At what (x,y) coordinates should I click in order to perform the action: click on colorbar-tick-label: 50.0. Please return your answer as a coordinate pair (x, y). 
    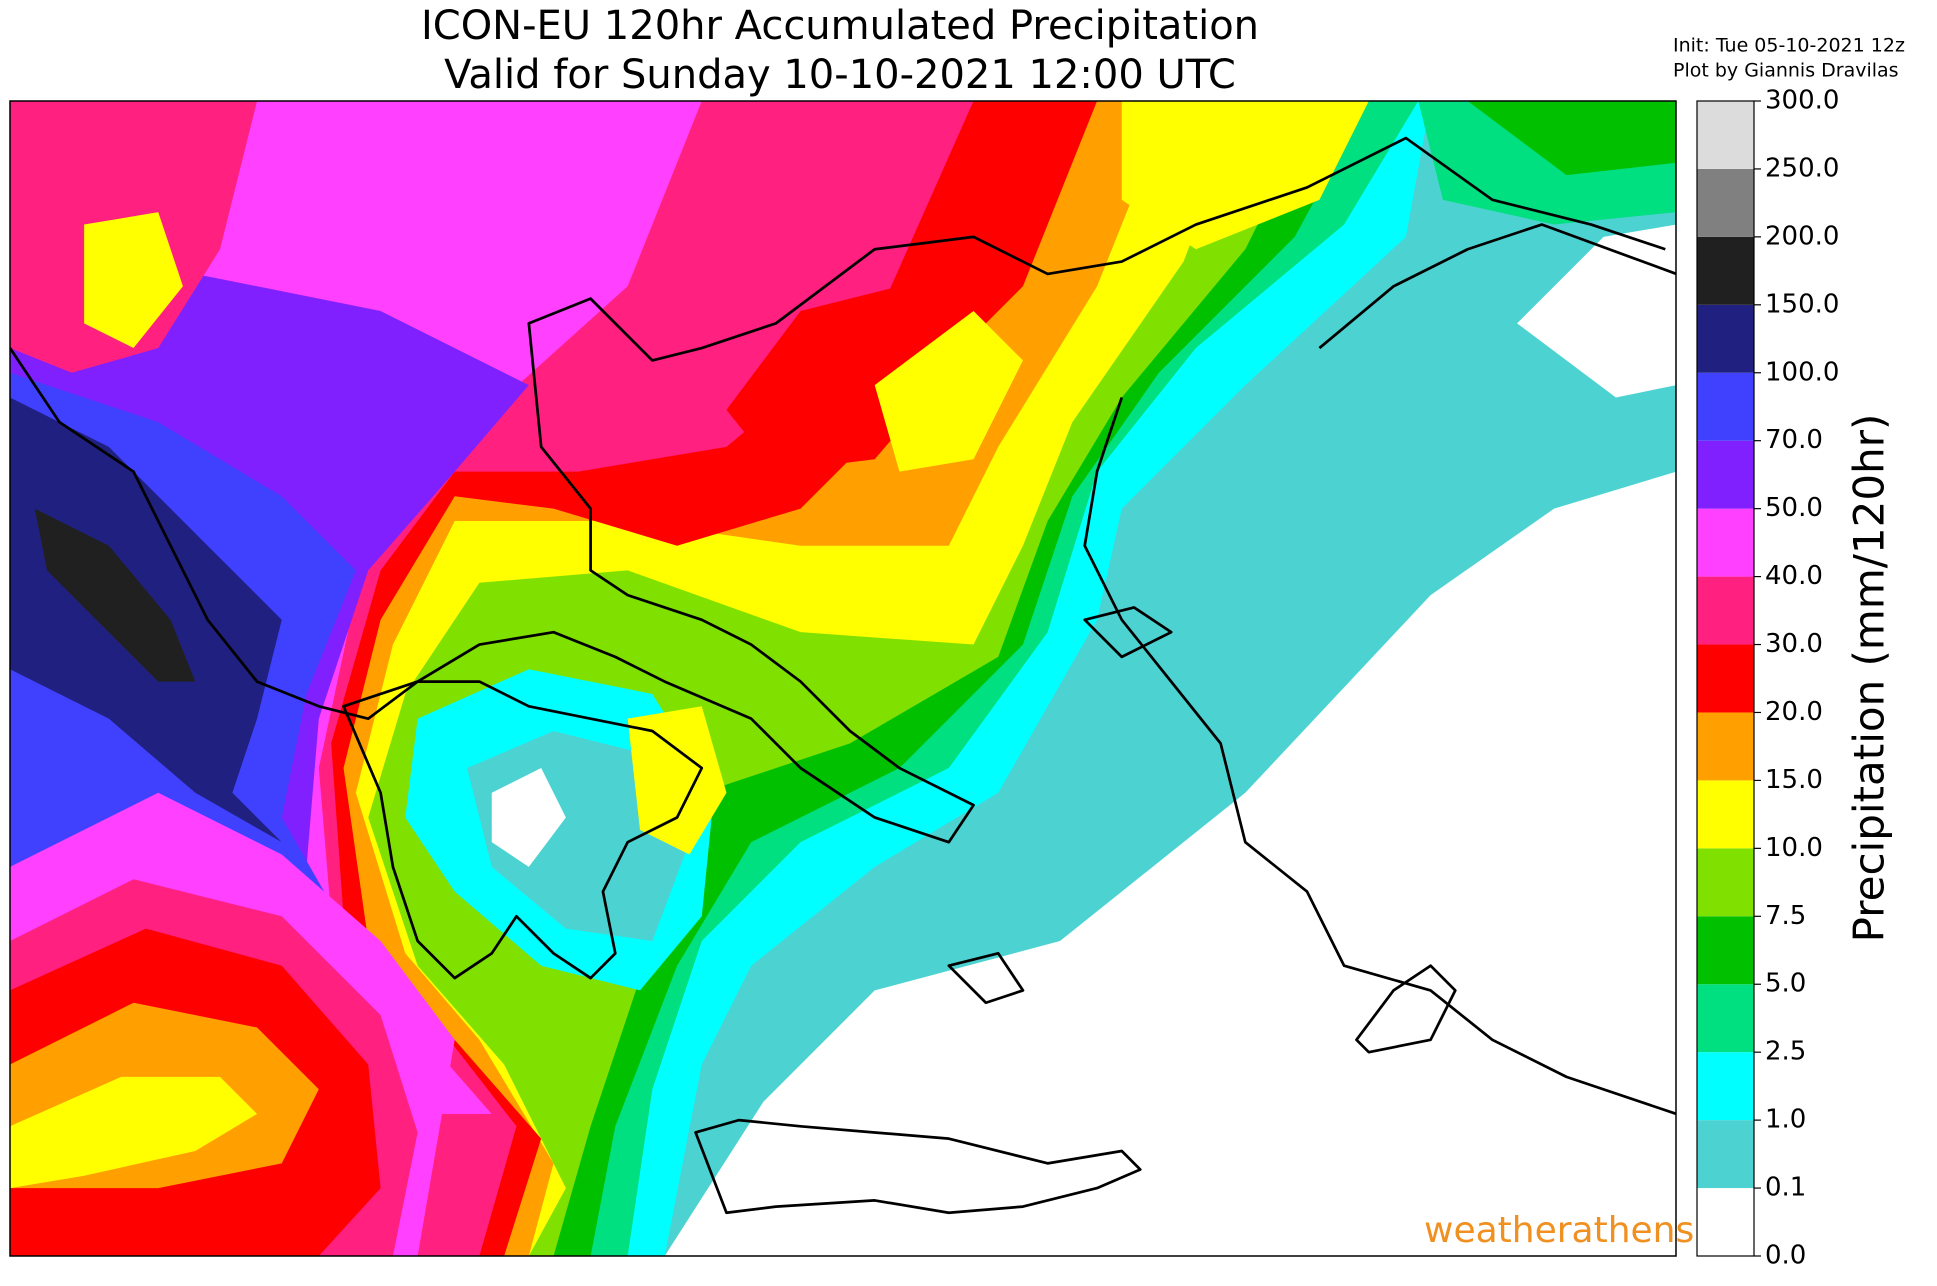
    Looking at the image, I should click on (1794, 508).